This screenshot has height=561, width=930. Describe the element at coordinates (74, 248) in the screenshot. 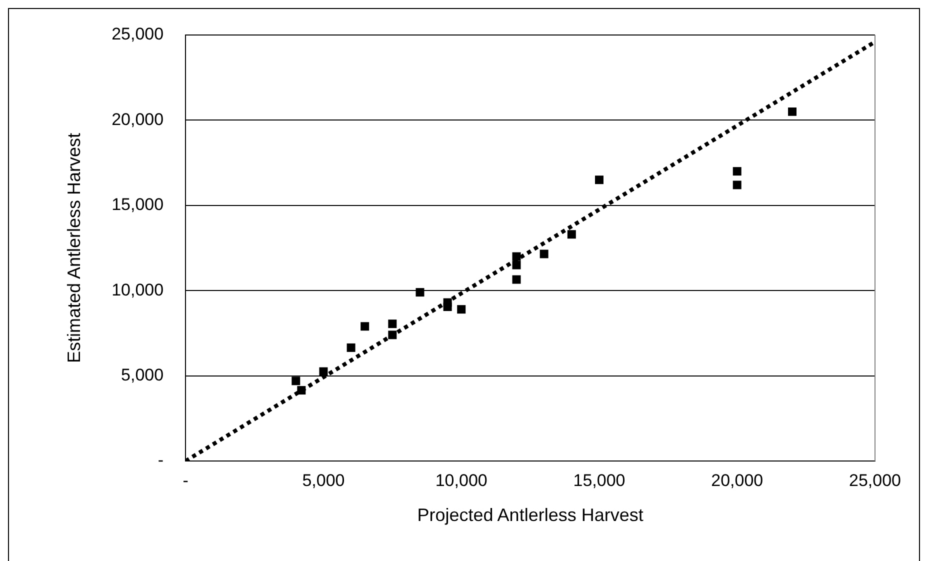

I see `y-axis-title: Estimated Antlerless Harvest` at that location.